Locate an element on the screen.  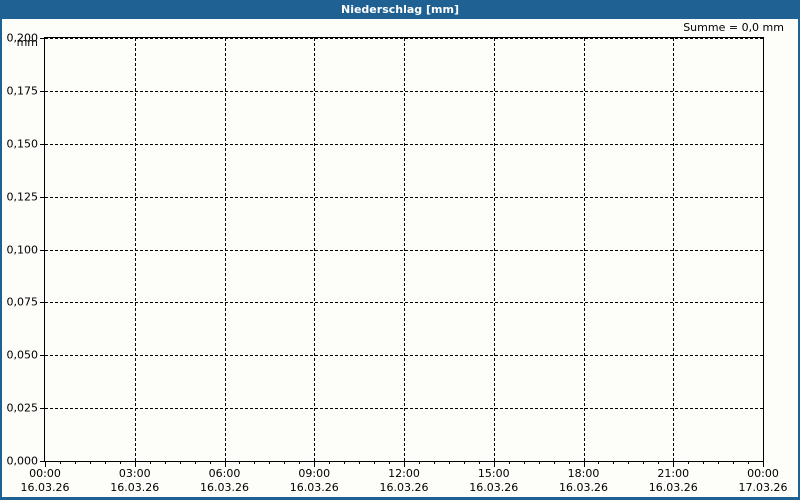
y-axis-label: 0,050 is located at coordinates (22, 355).